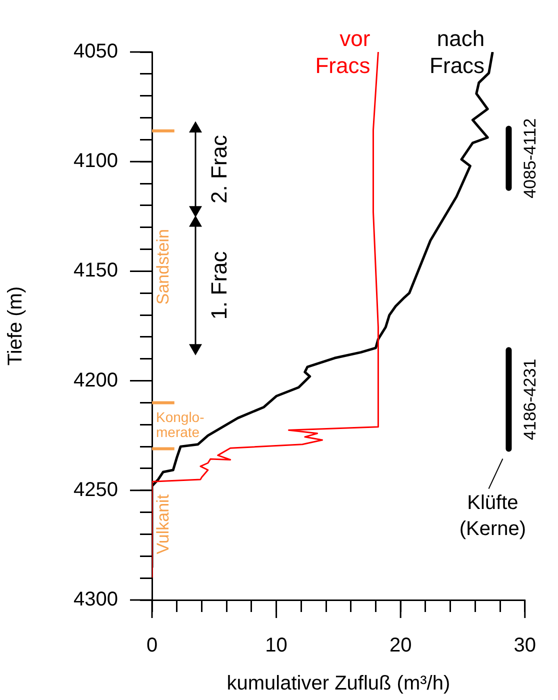 This screenshot has height=700, width=558. Describe the element at coordinates (400, 645) in the screenshot. I see `x-tick-label: 20` at that location.